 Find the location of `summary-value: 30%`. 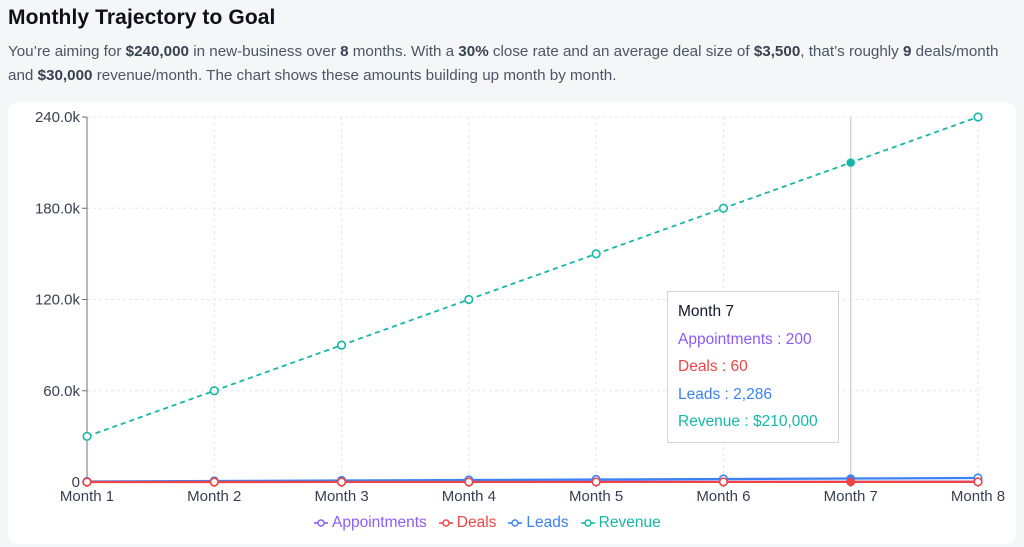

summary-value: 30% is located at coordinates (473, 51).